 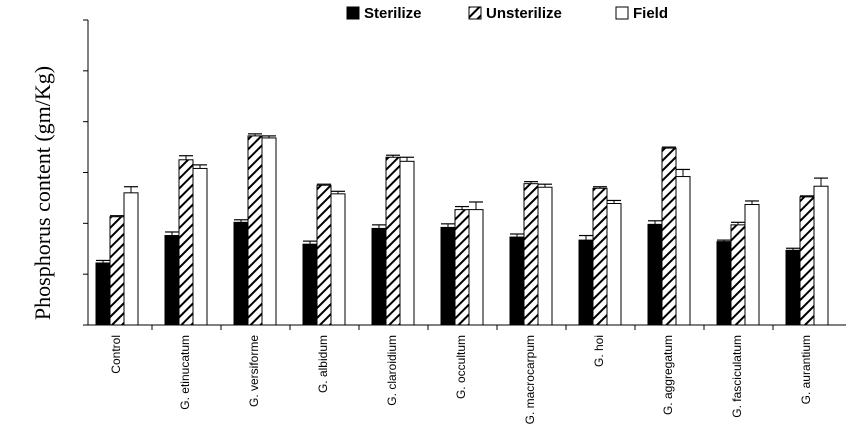 I want to click on bar-sterilize-g-aurantium, so click(x=793, y=287).